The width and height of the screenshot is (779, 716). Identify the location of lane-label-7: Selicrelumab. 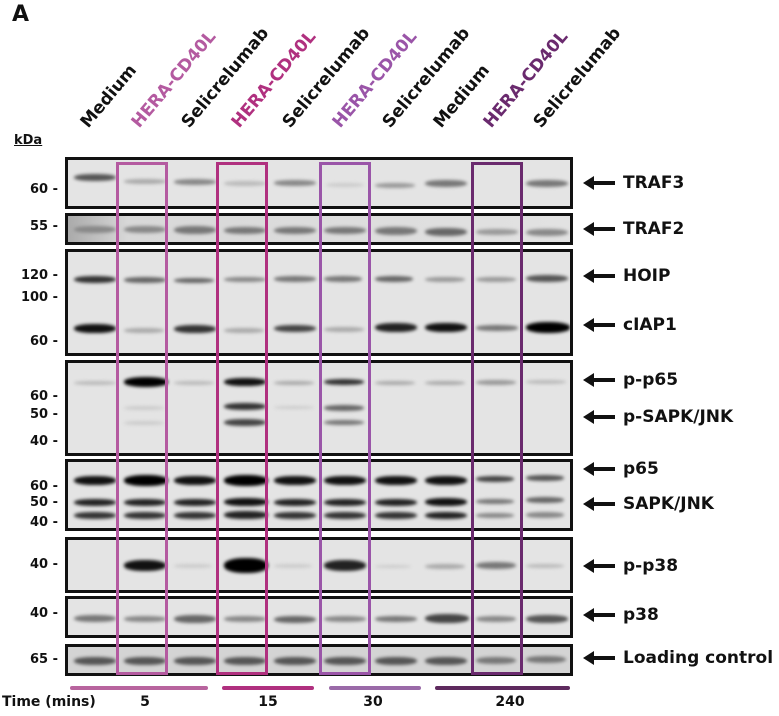
(426, 77).